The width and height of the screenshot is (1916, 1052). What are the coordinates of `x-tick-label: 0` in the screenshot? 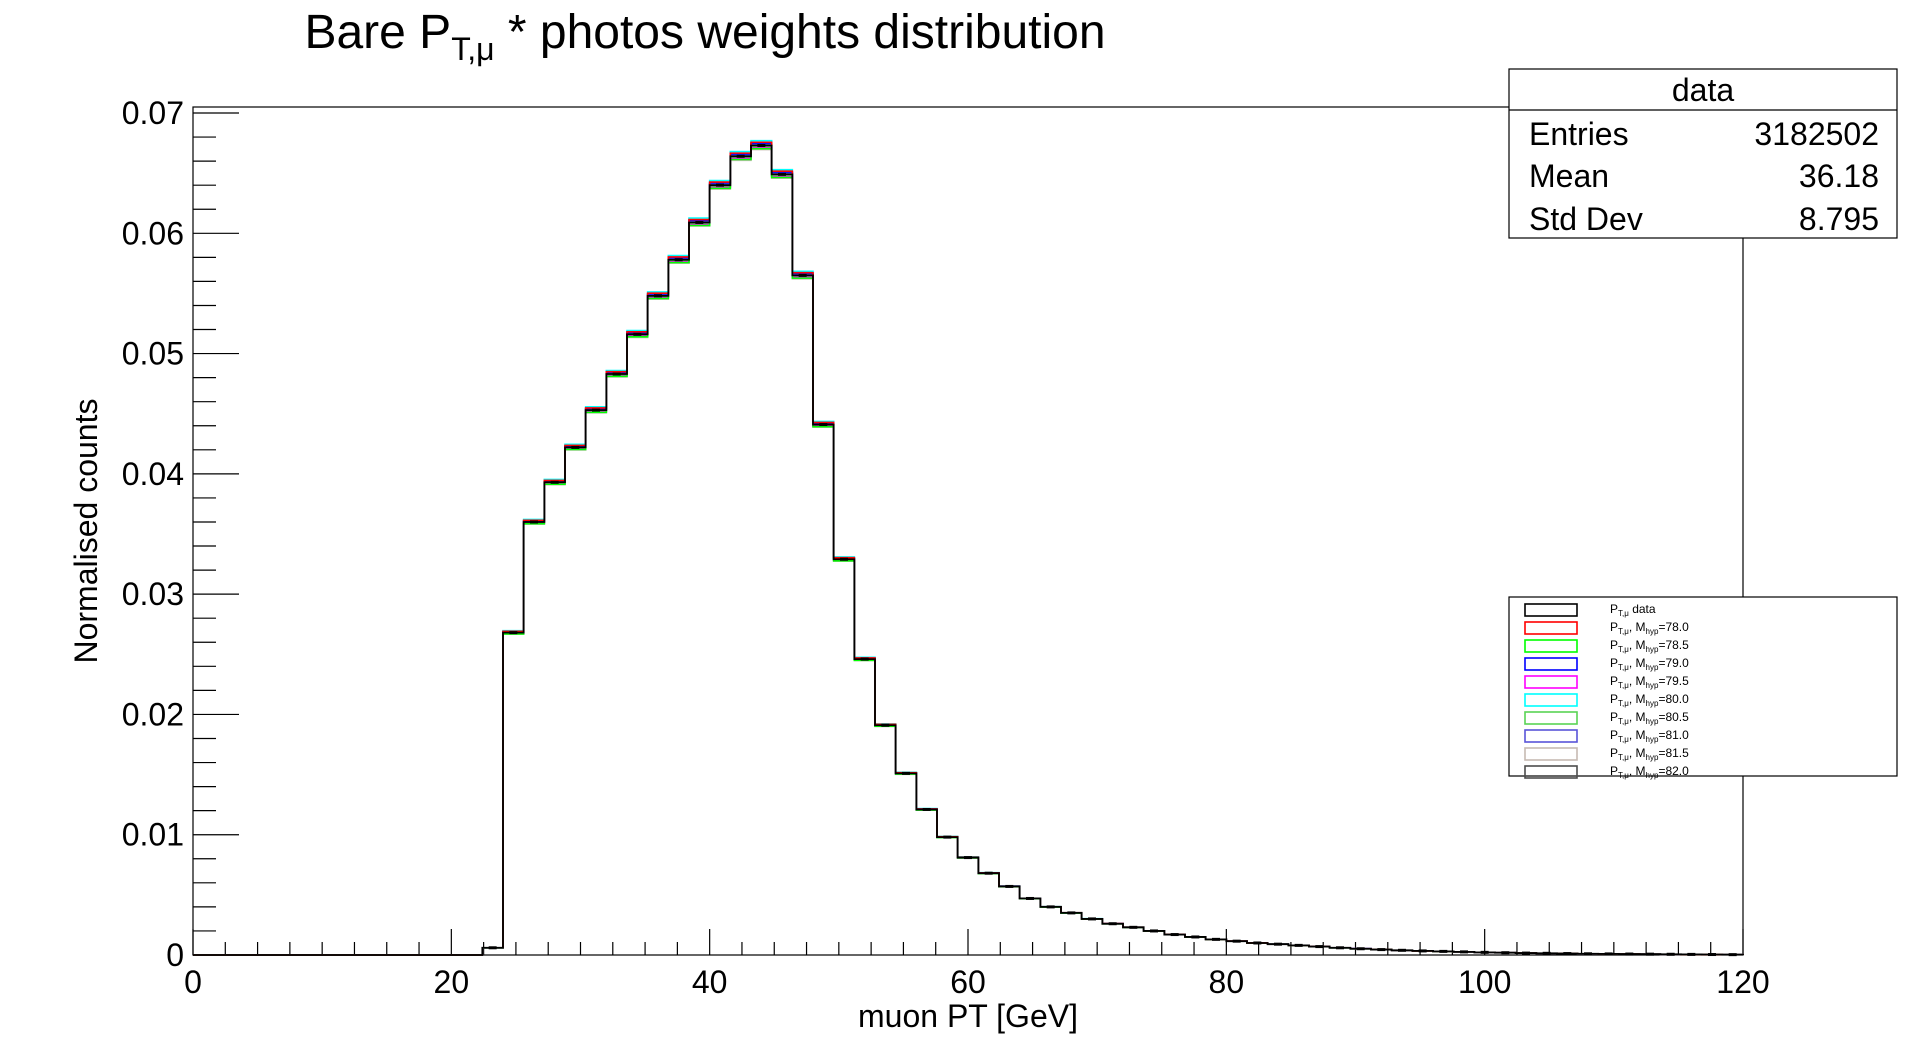 It's located at (193, 982).